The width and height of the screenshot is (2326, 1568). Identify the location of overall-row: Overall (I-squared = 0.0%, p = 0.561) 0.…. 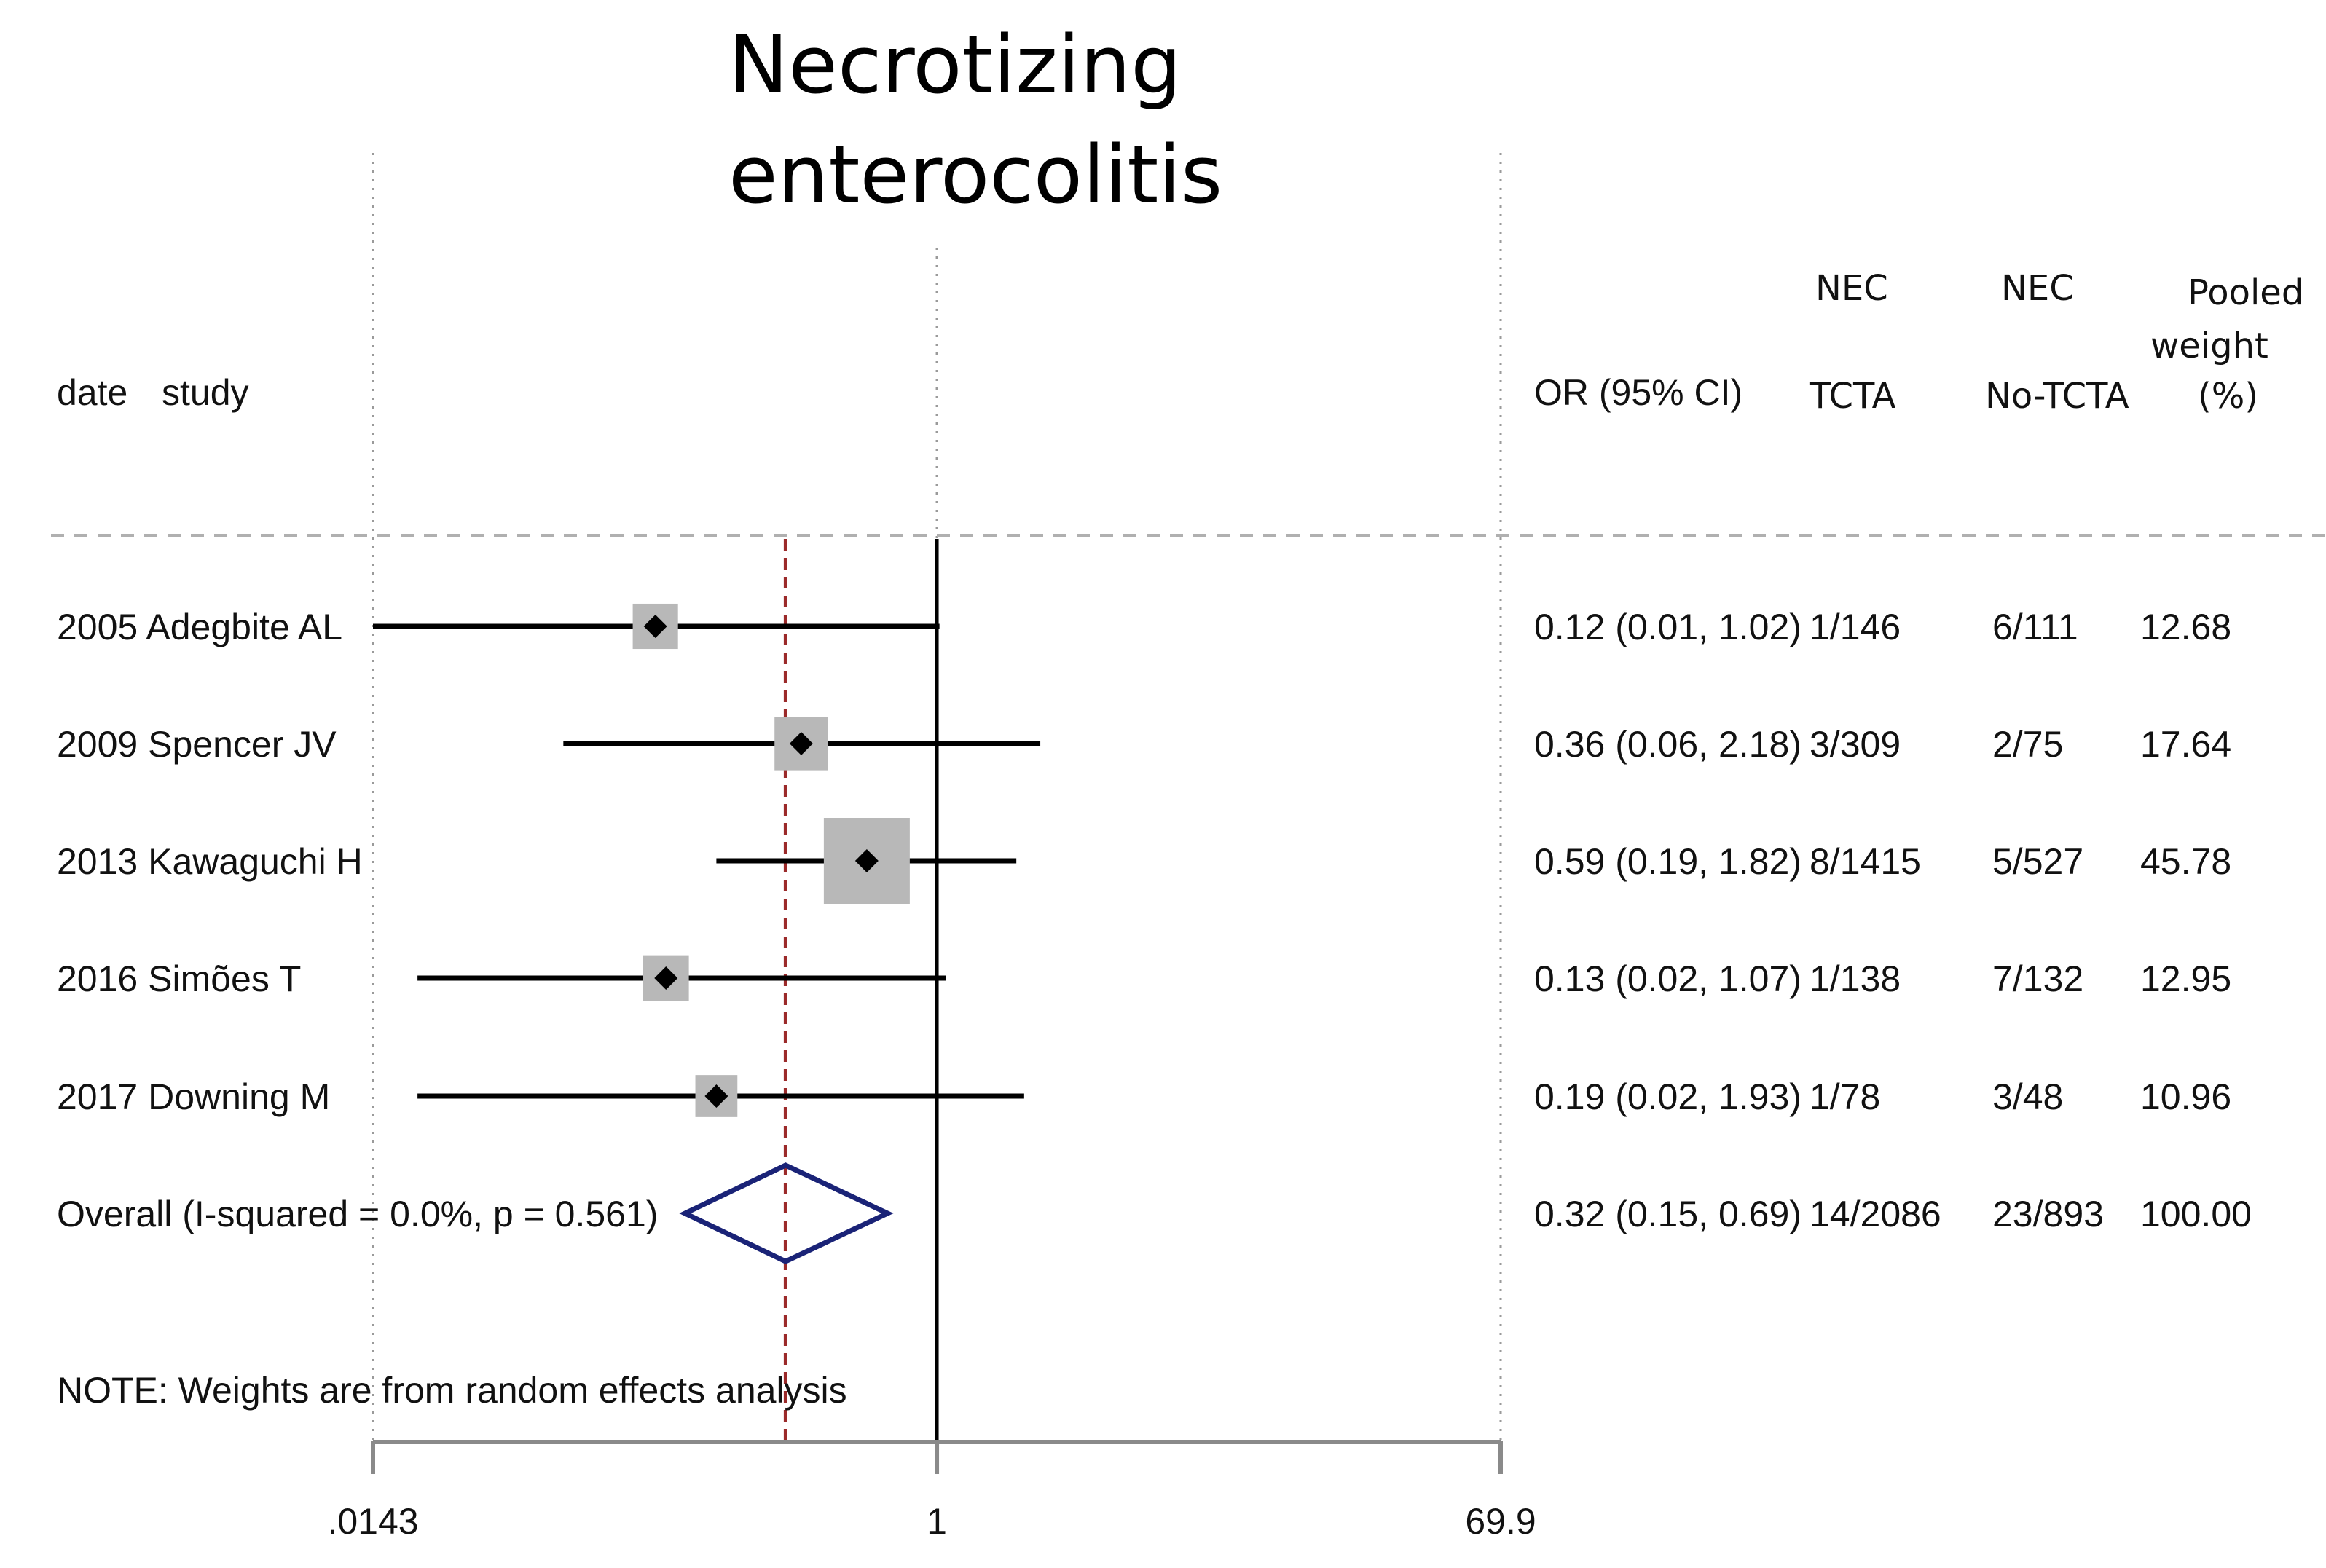
(1154, 1214).